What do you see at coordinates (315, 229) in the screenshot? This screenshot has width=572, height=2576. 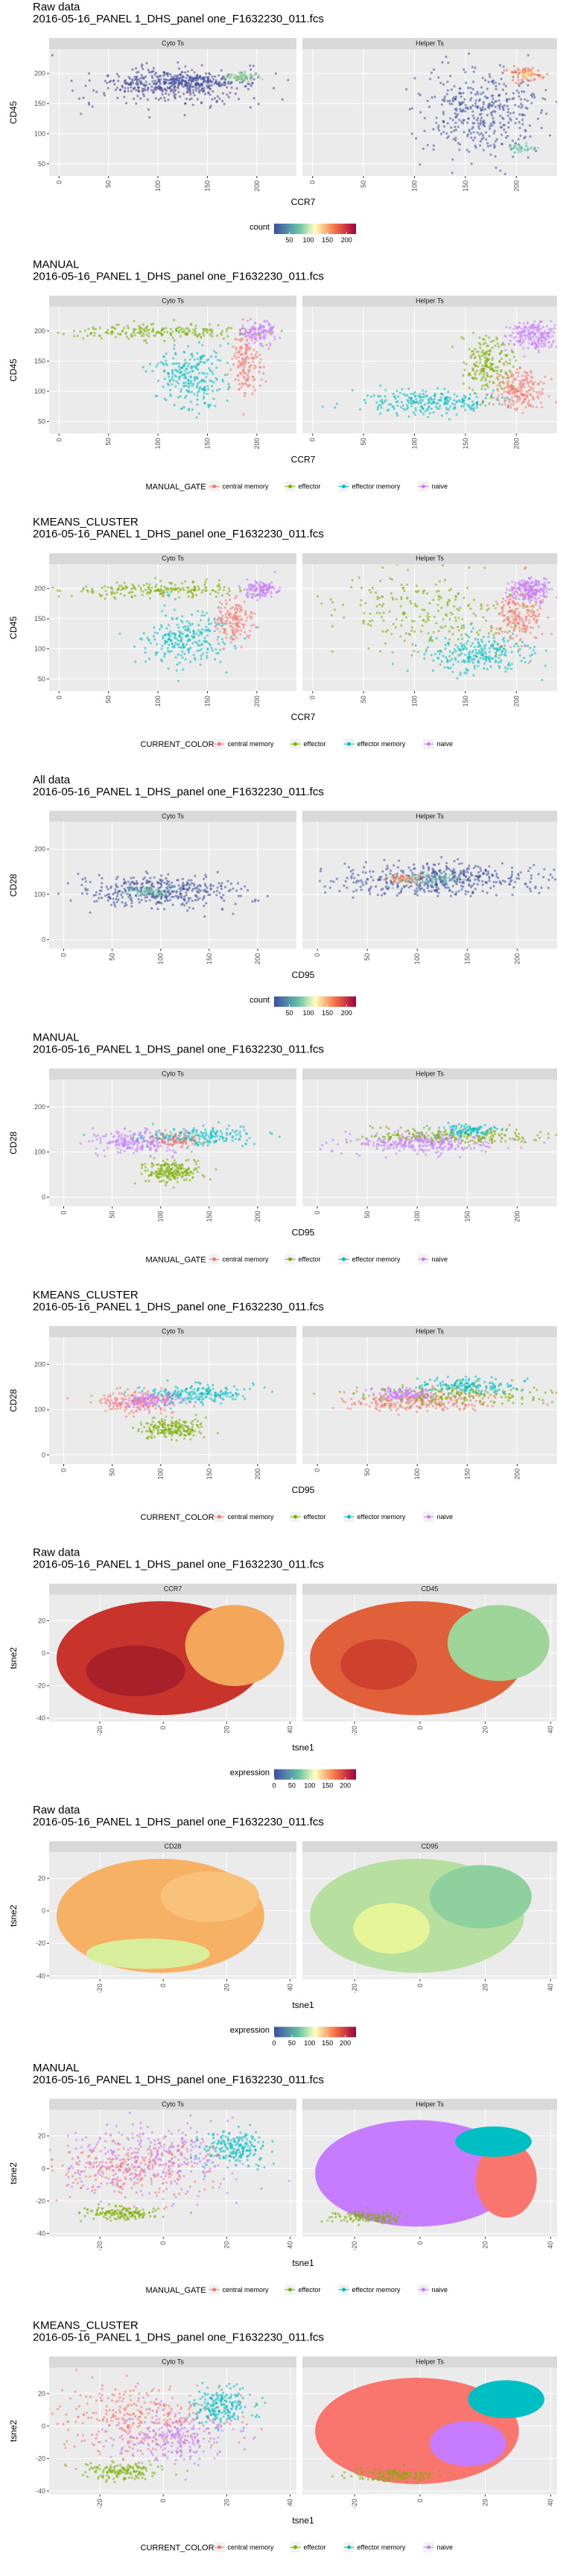 I see `colorbar` at bounding box center [315, 229].